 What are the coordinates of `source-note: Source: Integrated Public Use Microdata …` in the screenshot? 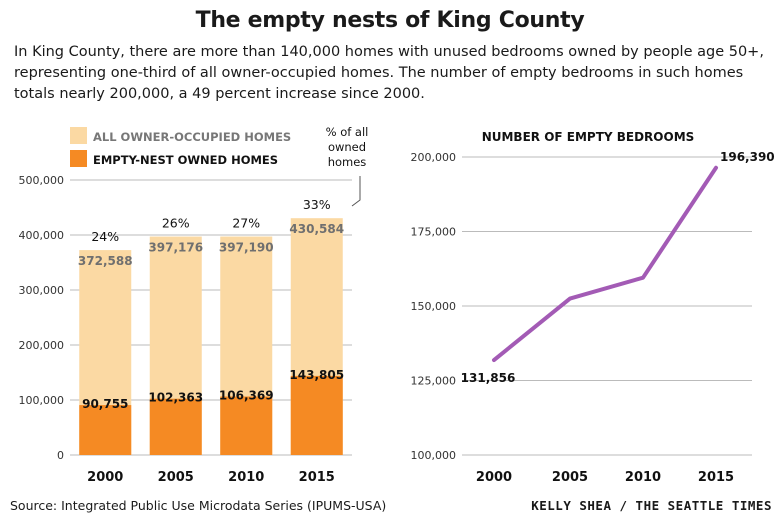 It's located at (198, 505).